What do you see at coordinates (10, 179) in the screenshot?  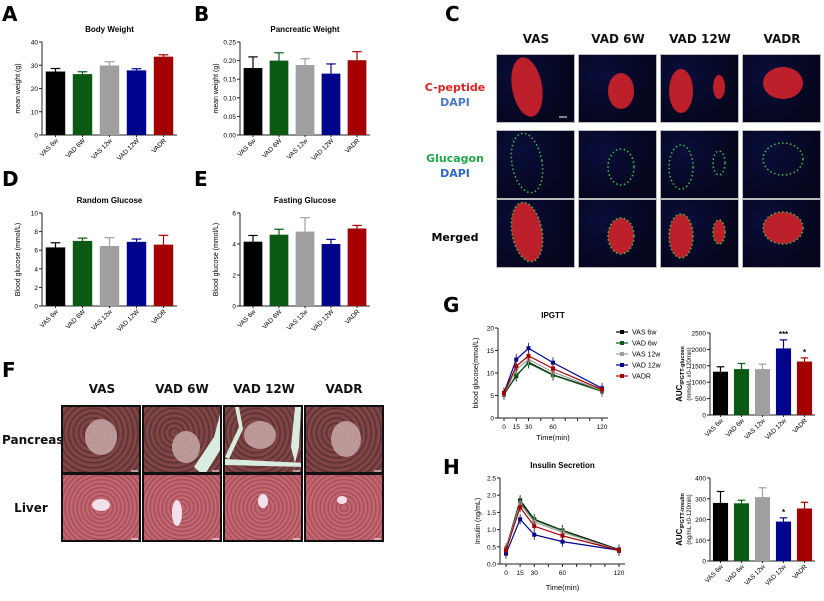 I see `panel-letter-d: D` at bounding box center [10, 179].